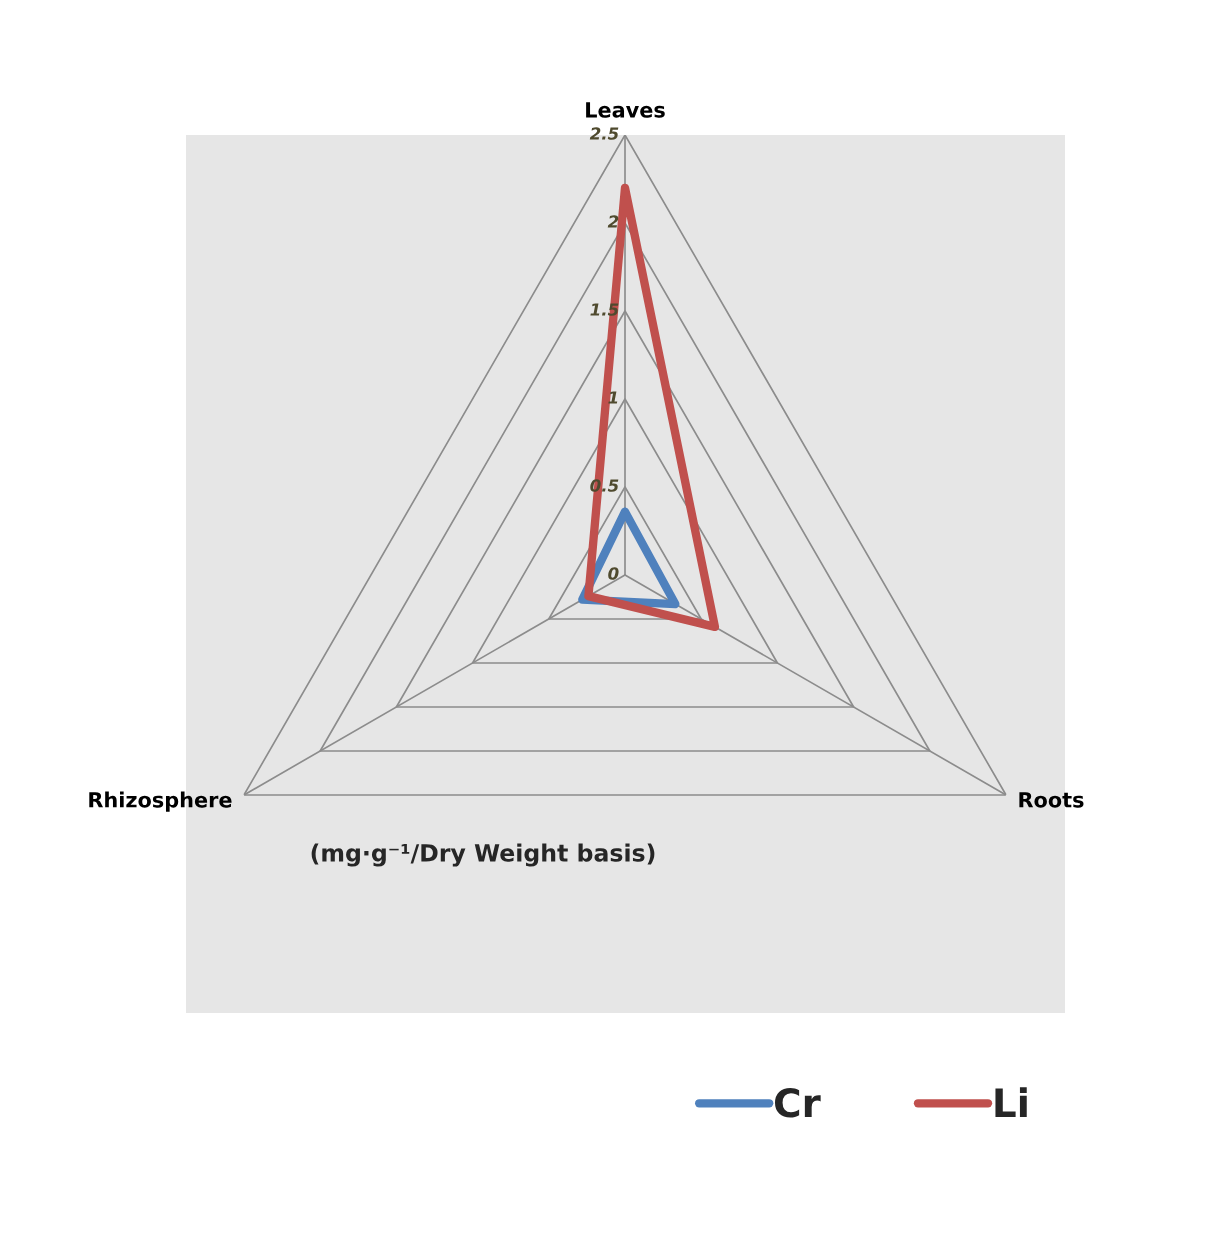  I want to click on spoke-label: Roots, so click(1051, 800).